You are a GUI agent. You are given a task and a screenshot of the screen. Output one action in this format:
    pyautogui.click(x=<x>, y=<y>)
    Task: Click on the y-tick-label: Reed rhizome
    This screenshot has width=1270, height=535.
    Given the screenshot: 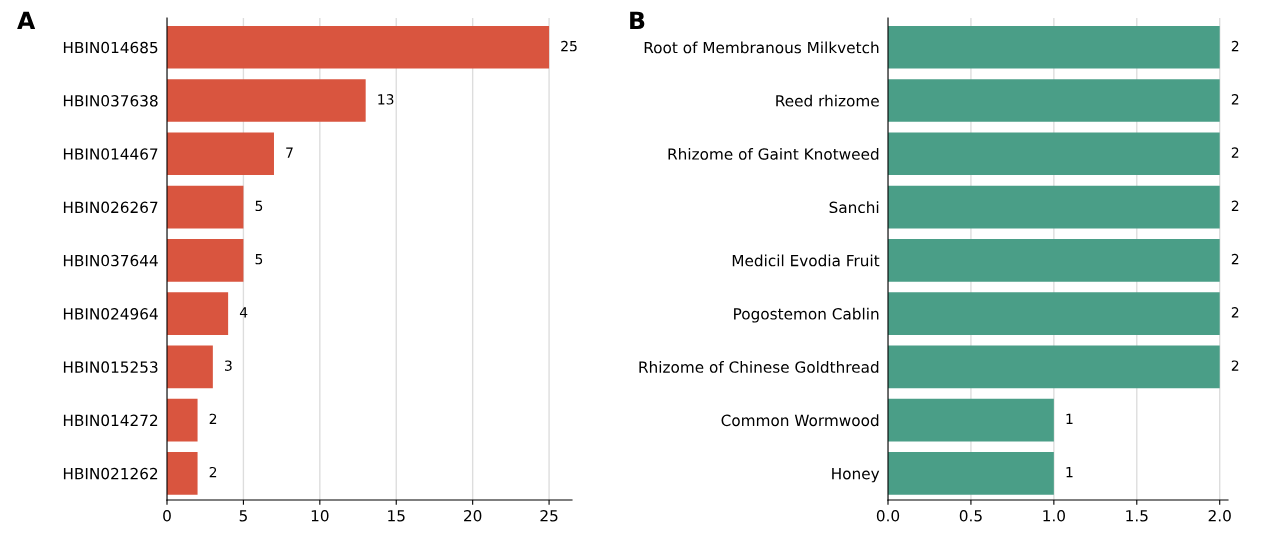 What is the action you would take?
    pyautogui.click(x=827, y=100)
    